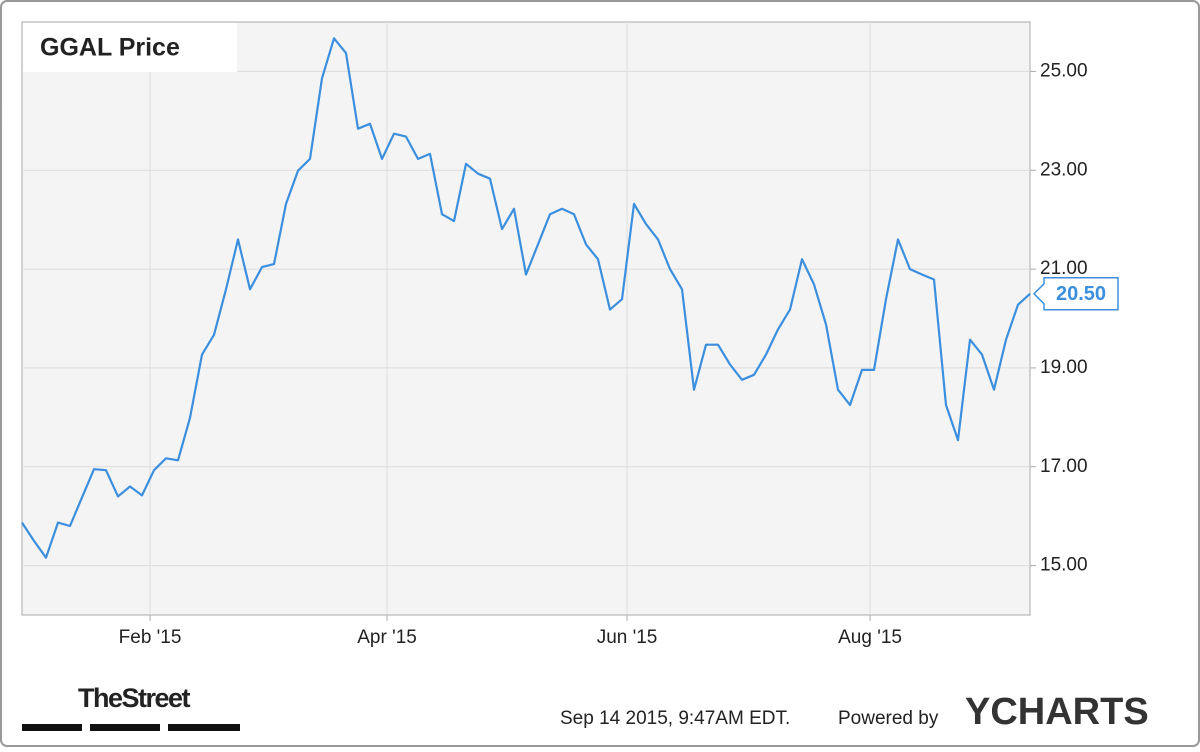 This screenshot has width=1200, height=752. Describe the element at coordinates (1064, 169) in the screenshot. I see `y-tick-label: 23.00` at that location.